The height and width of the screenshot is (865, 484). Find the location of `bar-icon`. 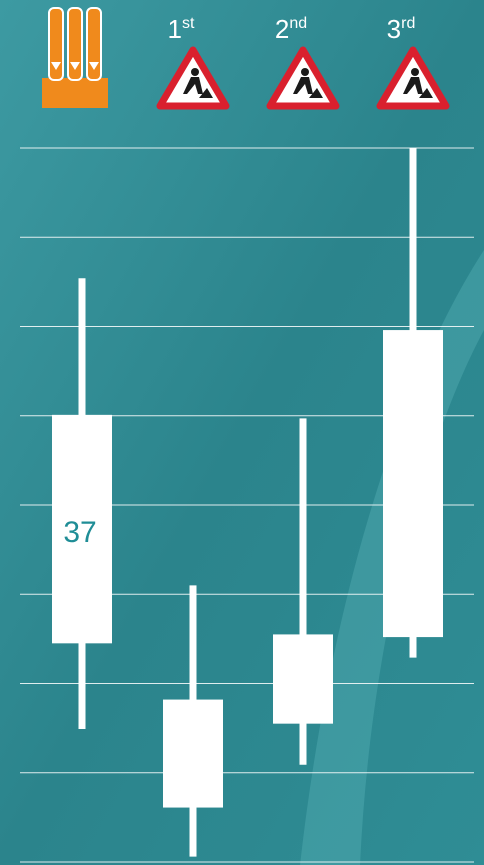

bar-icon is located at coordinates (75, 57).